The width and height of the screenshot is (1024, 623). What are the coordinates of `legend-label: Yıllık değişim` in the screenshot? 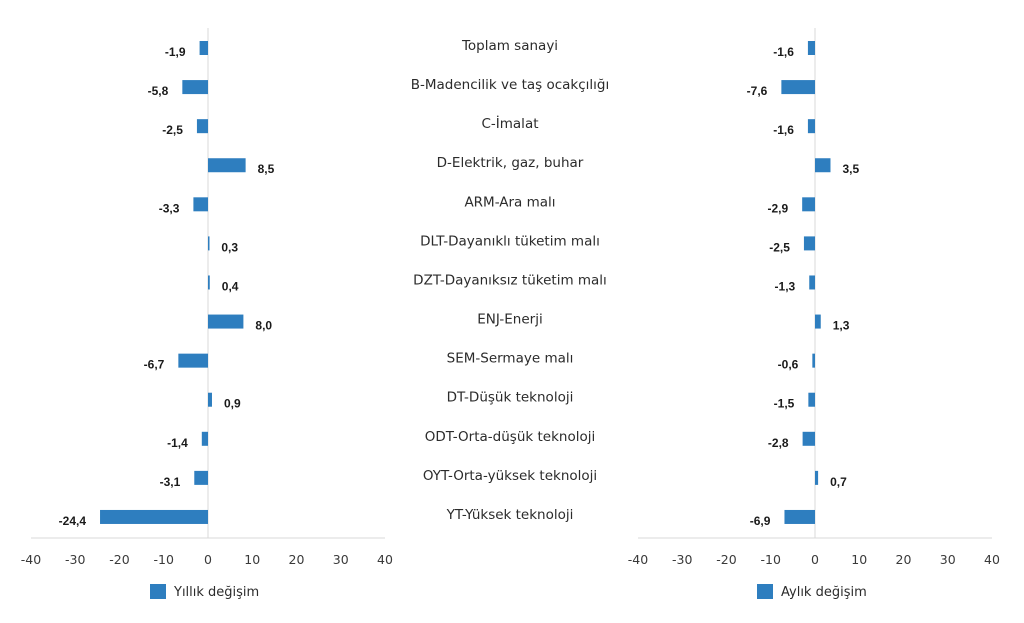 It's located at (216, 592).